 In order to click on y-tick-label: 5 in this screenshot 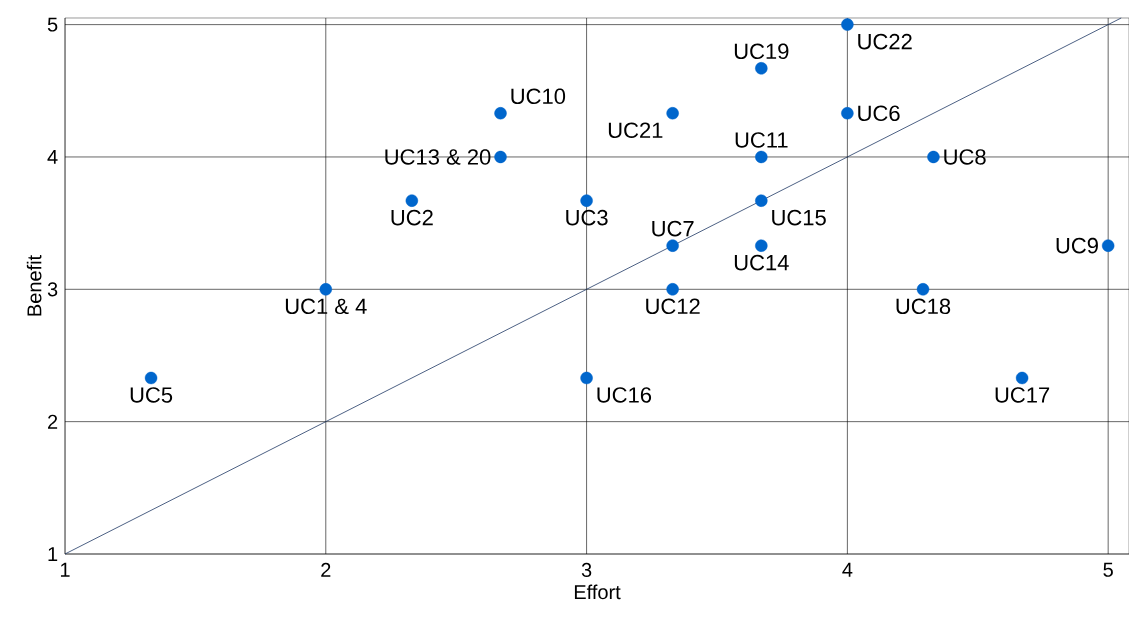, I will do `click(52, 24)`.